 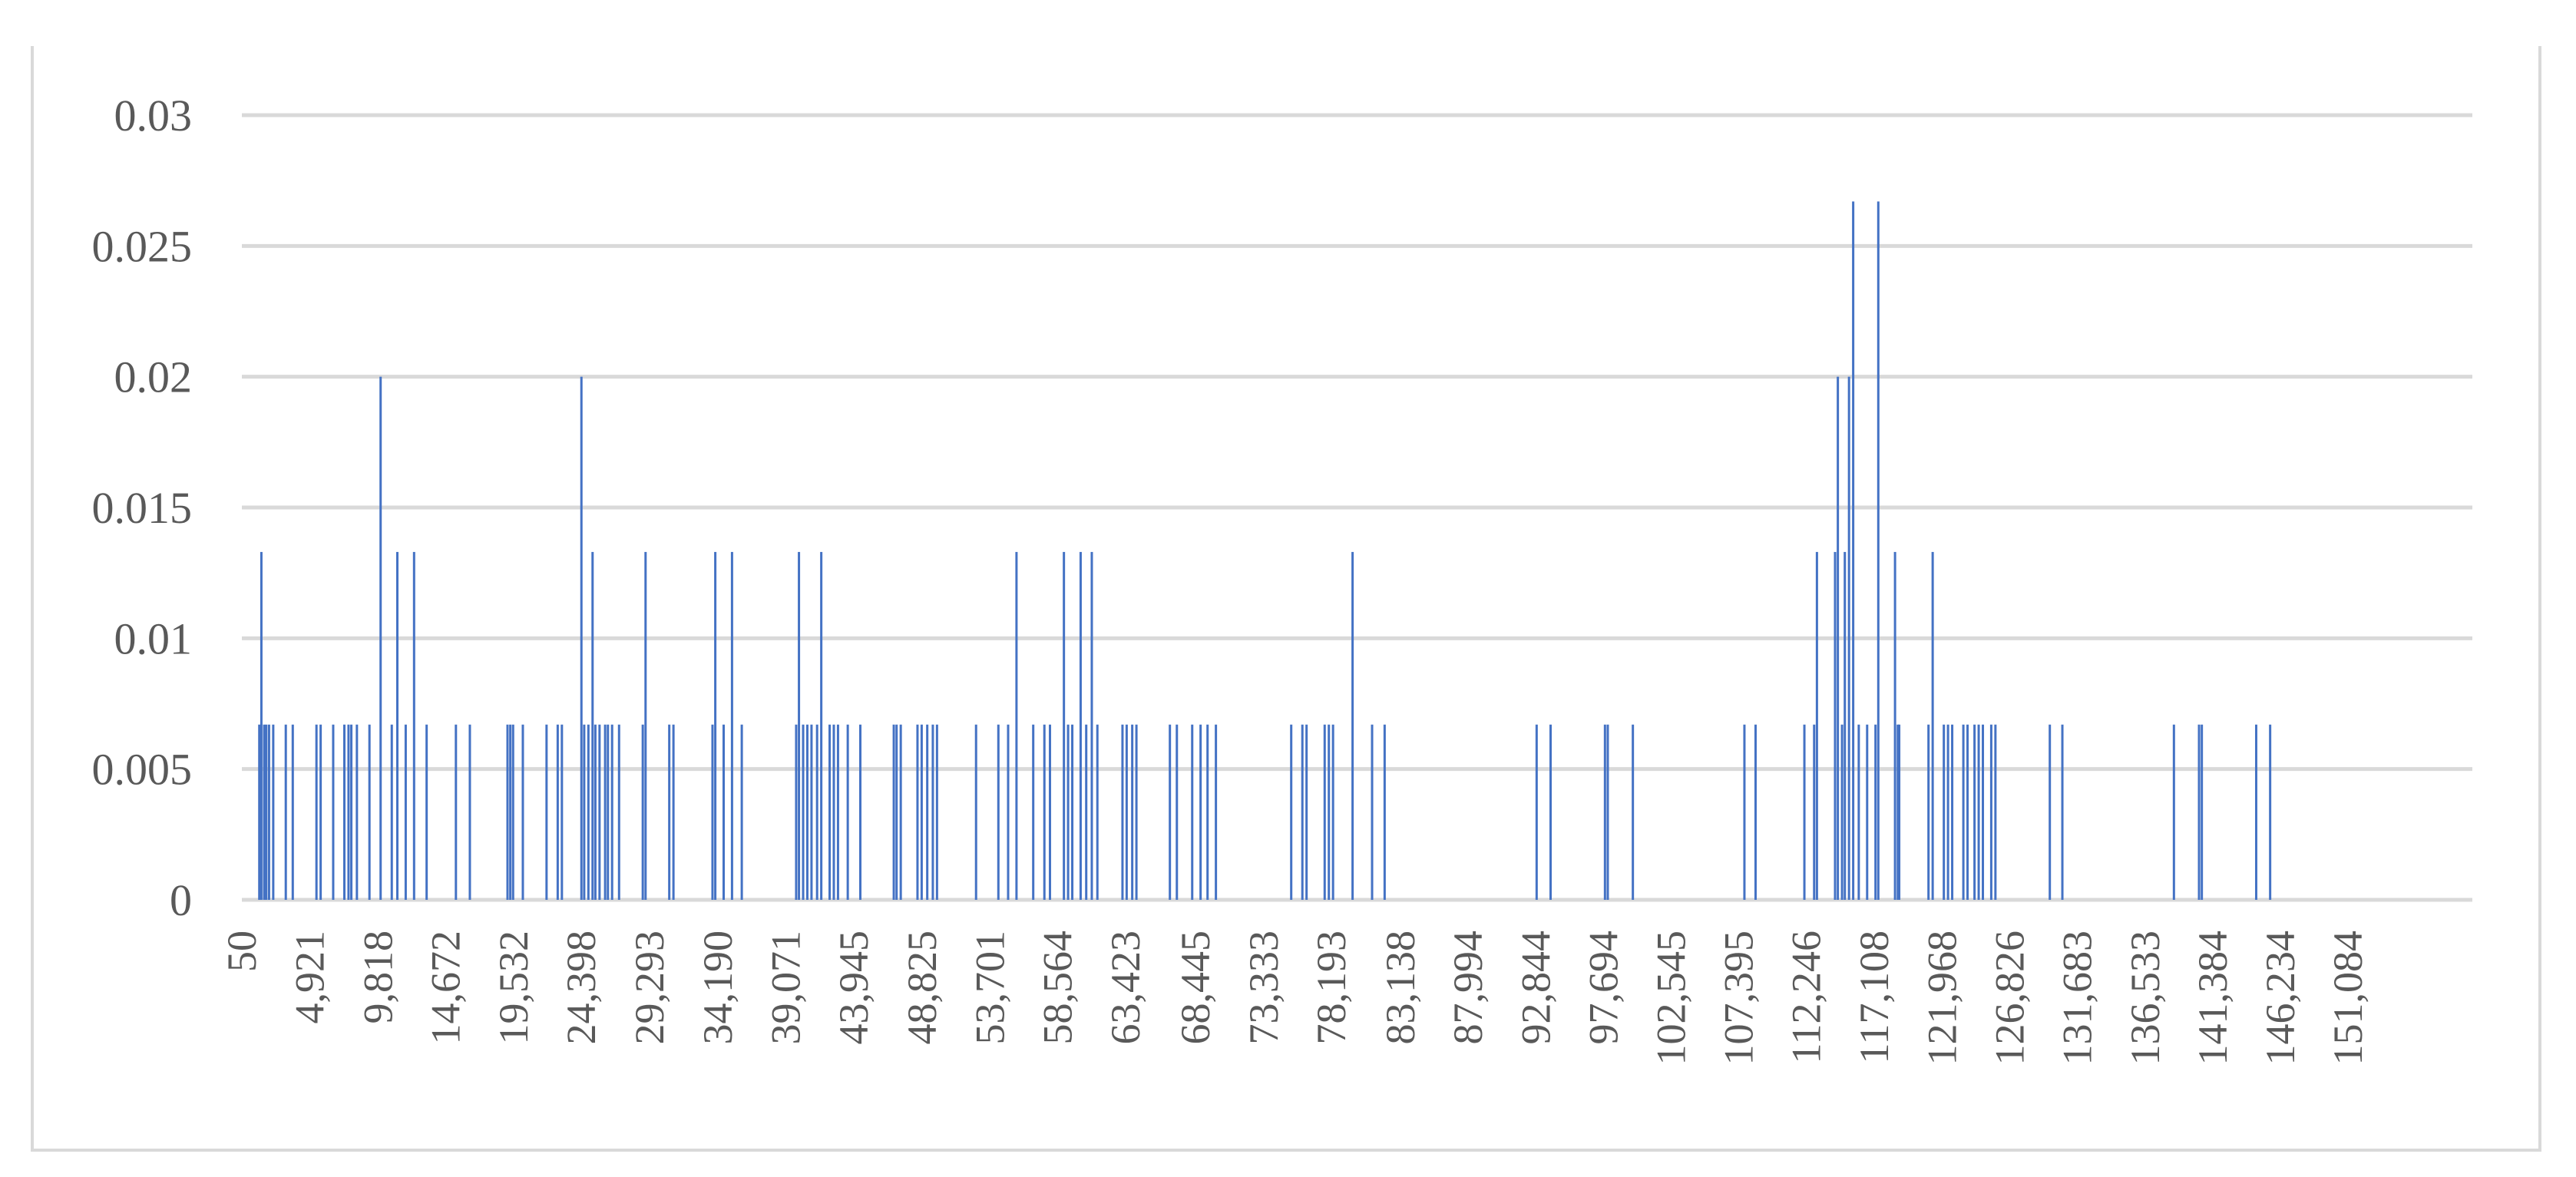 What do you see at coordinates (153, 116) in the screenshot?
I see `y-tick-label: 0.03` at bounding box center [153, 116].